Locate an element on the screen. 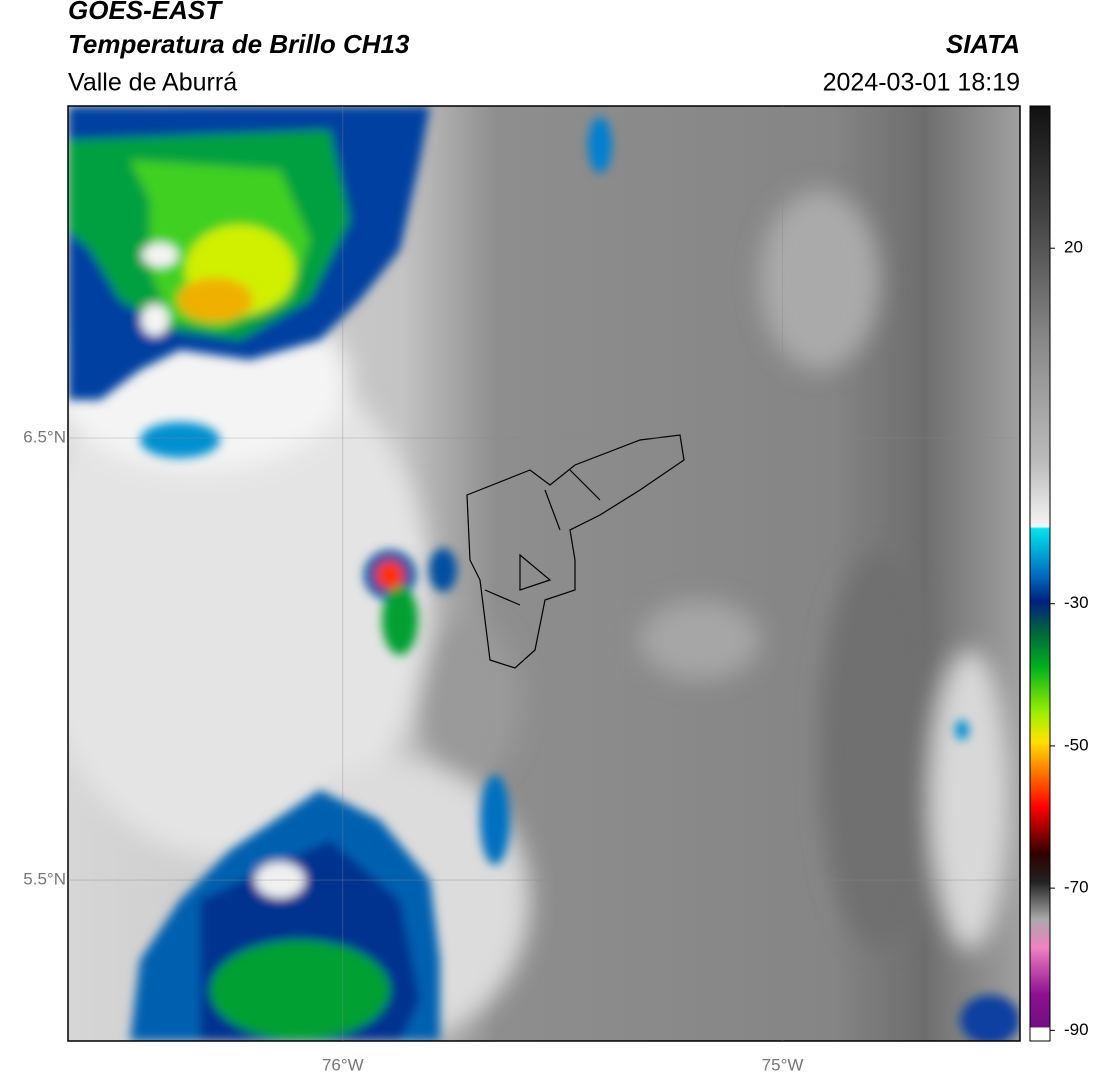  title: GOES-EAST is located at coordinates (145, 12).